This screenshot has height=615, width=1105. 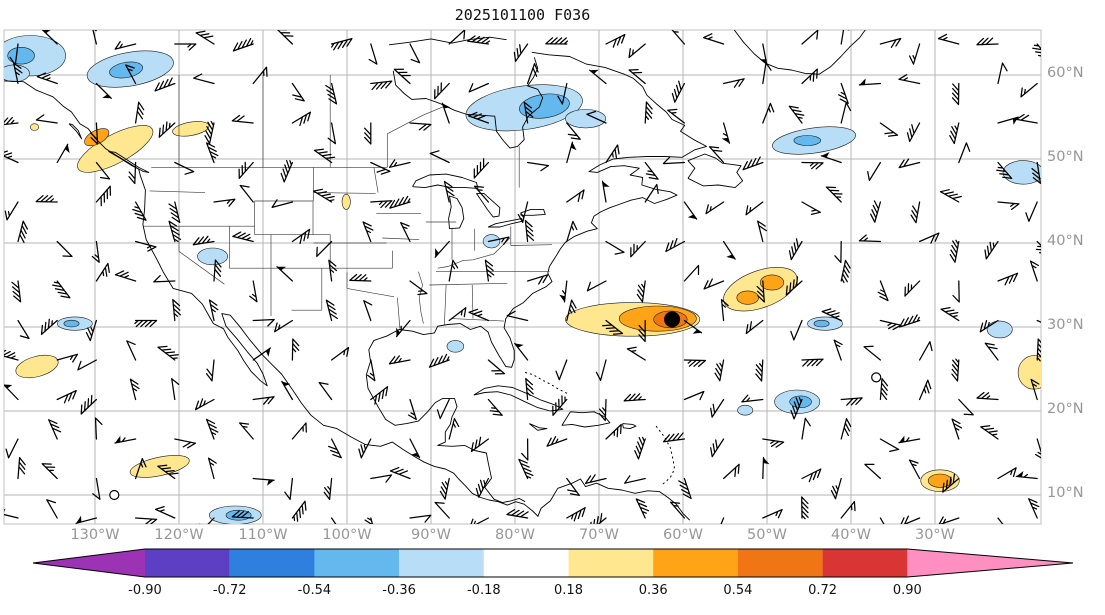 What do you see at coordinates (179, 535) in the screenshot?
I see `lon-tick-label: 120°W` at bounding box center [179, 535].